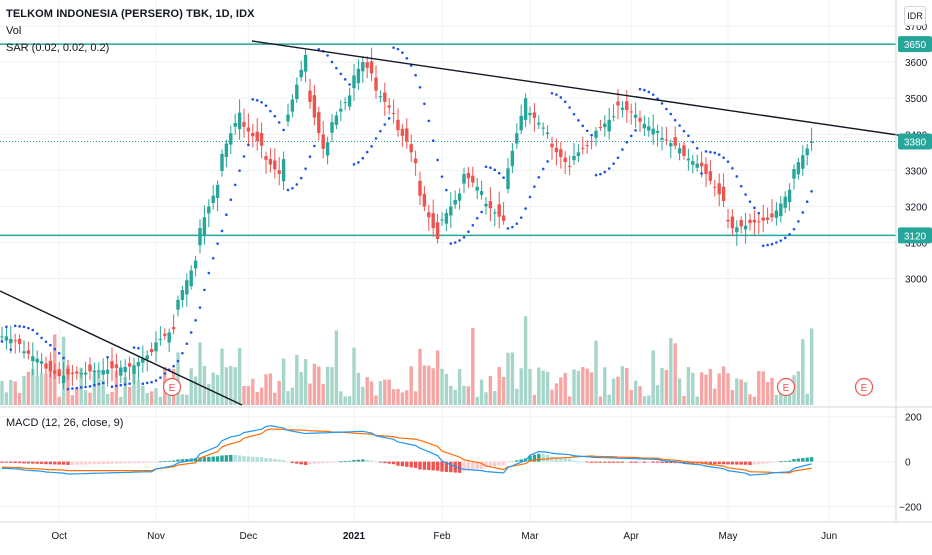 The height and width of the screenshot is (555, 932). What do you see at coordinates (915, 16) in the screenshot?
I see `currency-button: IDR` at bounding box center [915, 16].